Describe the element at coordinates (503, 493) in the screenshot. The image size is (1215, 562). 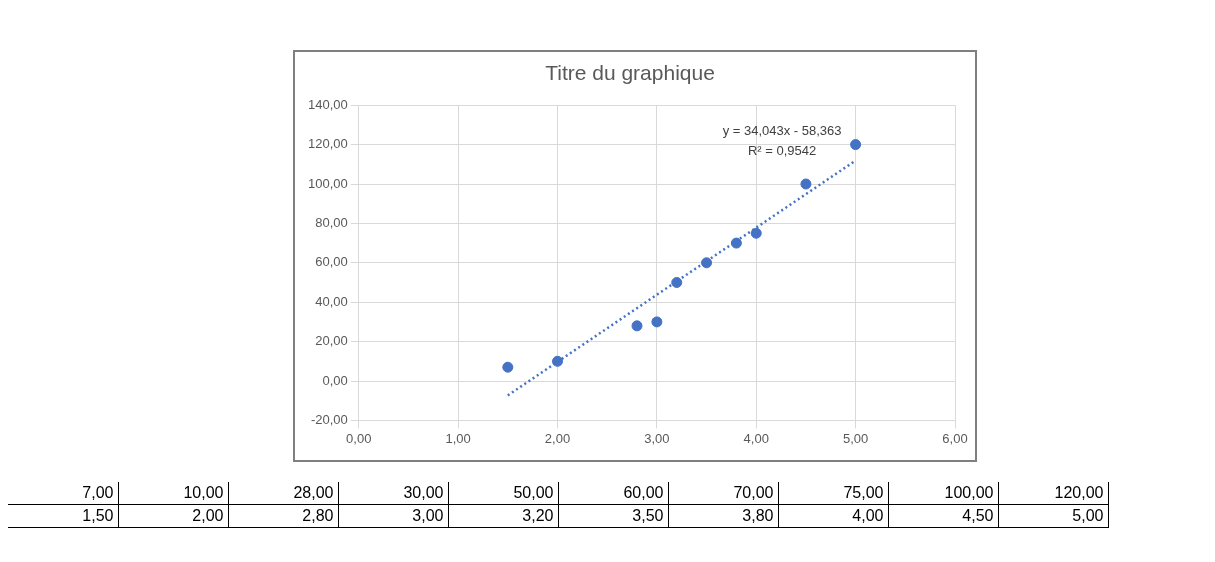
I see `text: 50,00` at that location.